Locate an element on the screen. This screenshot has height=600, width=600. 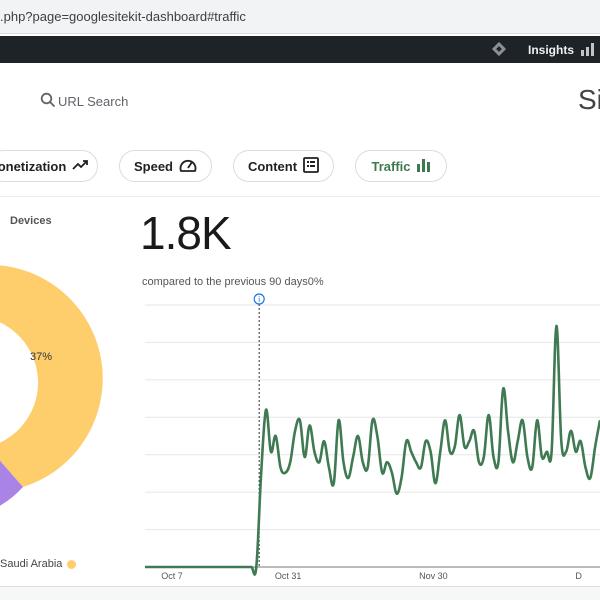
list-box-icon is located at coordinates (311, 166).